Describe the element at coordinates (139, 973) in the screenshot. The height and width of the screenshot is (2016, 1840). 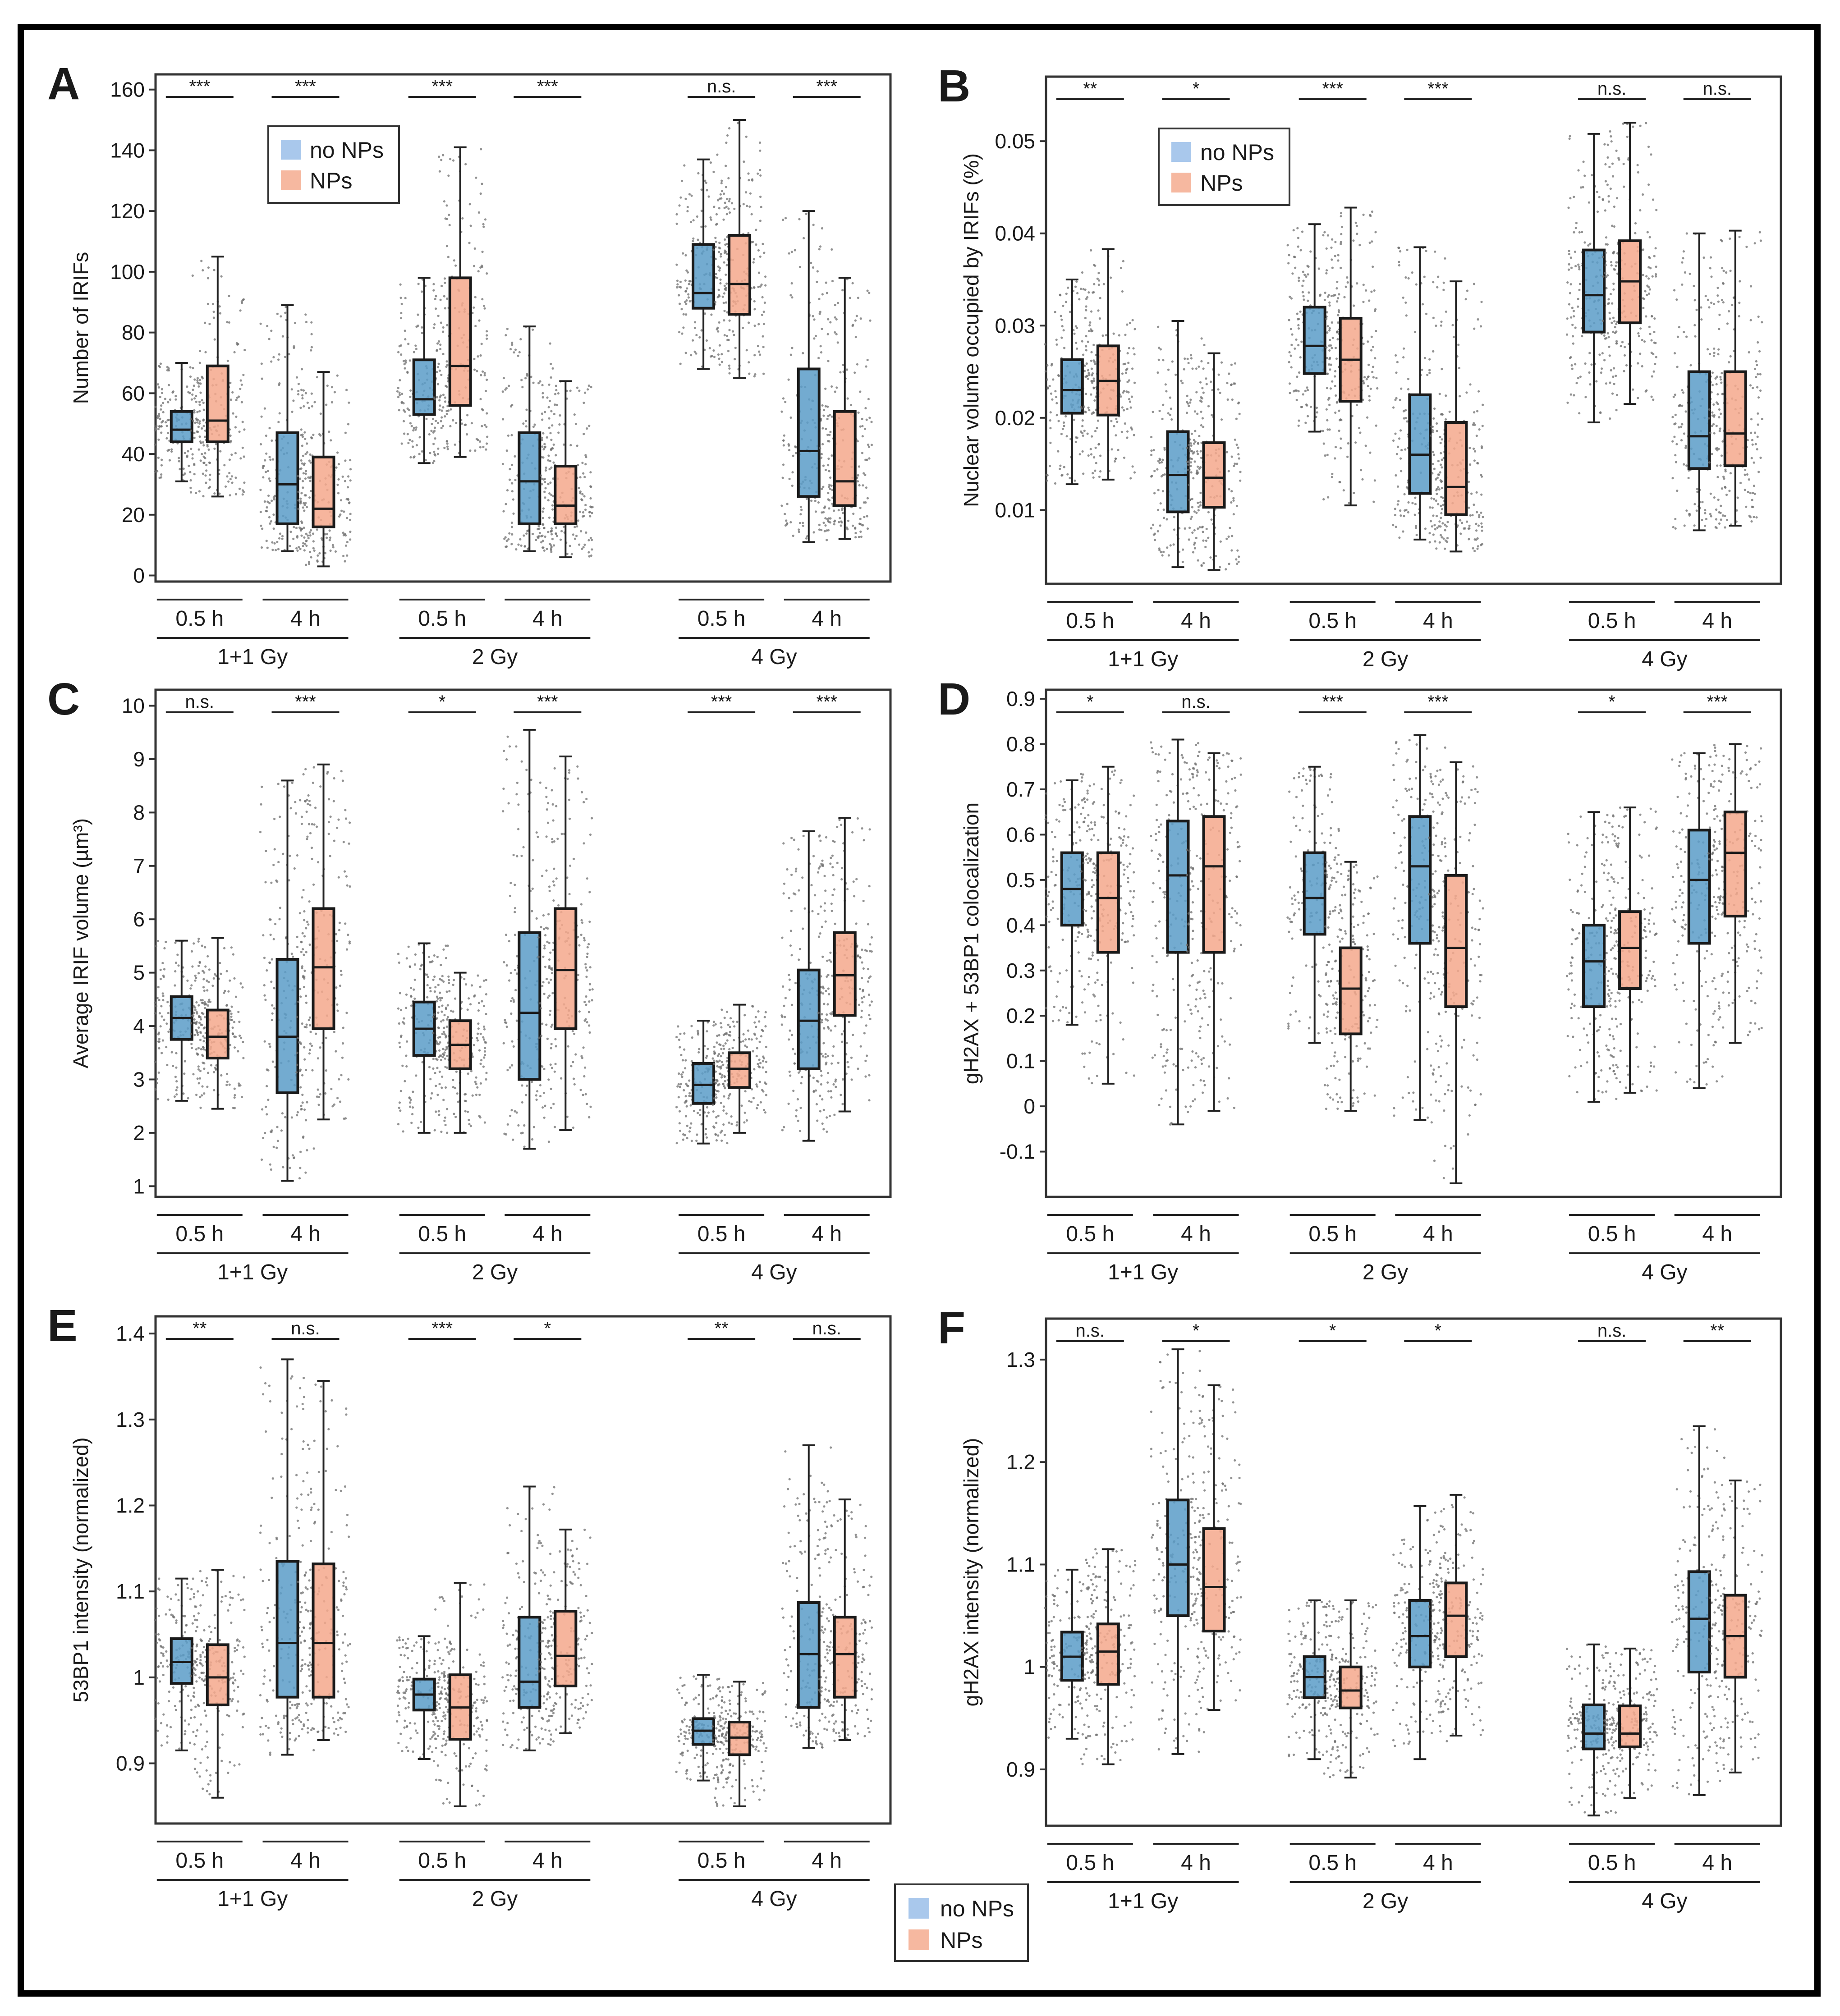
I see `y-tick-label: 5` at that location.